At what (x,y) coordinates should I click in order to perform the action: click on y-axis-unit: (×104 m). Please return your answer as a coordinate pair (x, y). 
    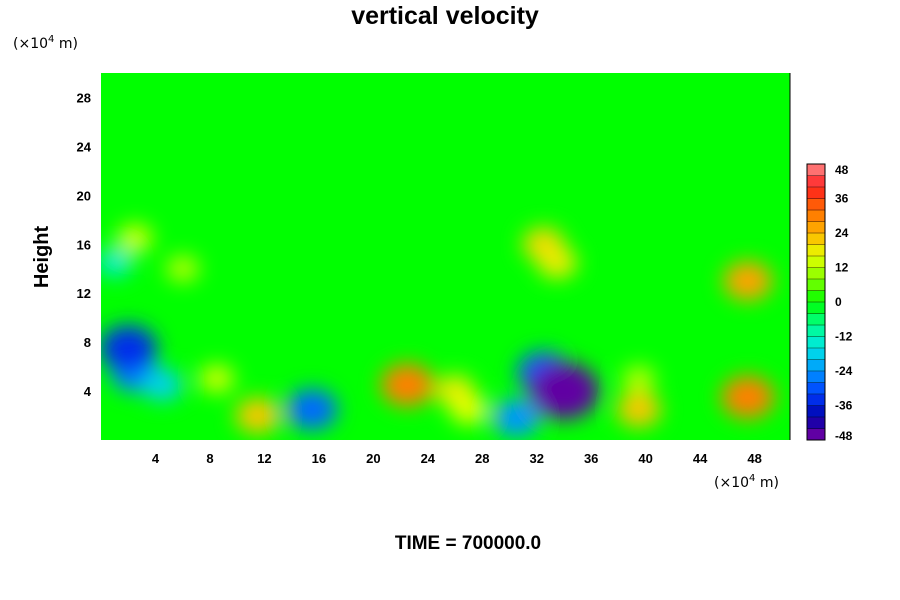
    Looking at the image, I should click on (45, 43).